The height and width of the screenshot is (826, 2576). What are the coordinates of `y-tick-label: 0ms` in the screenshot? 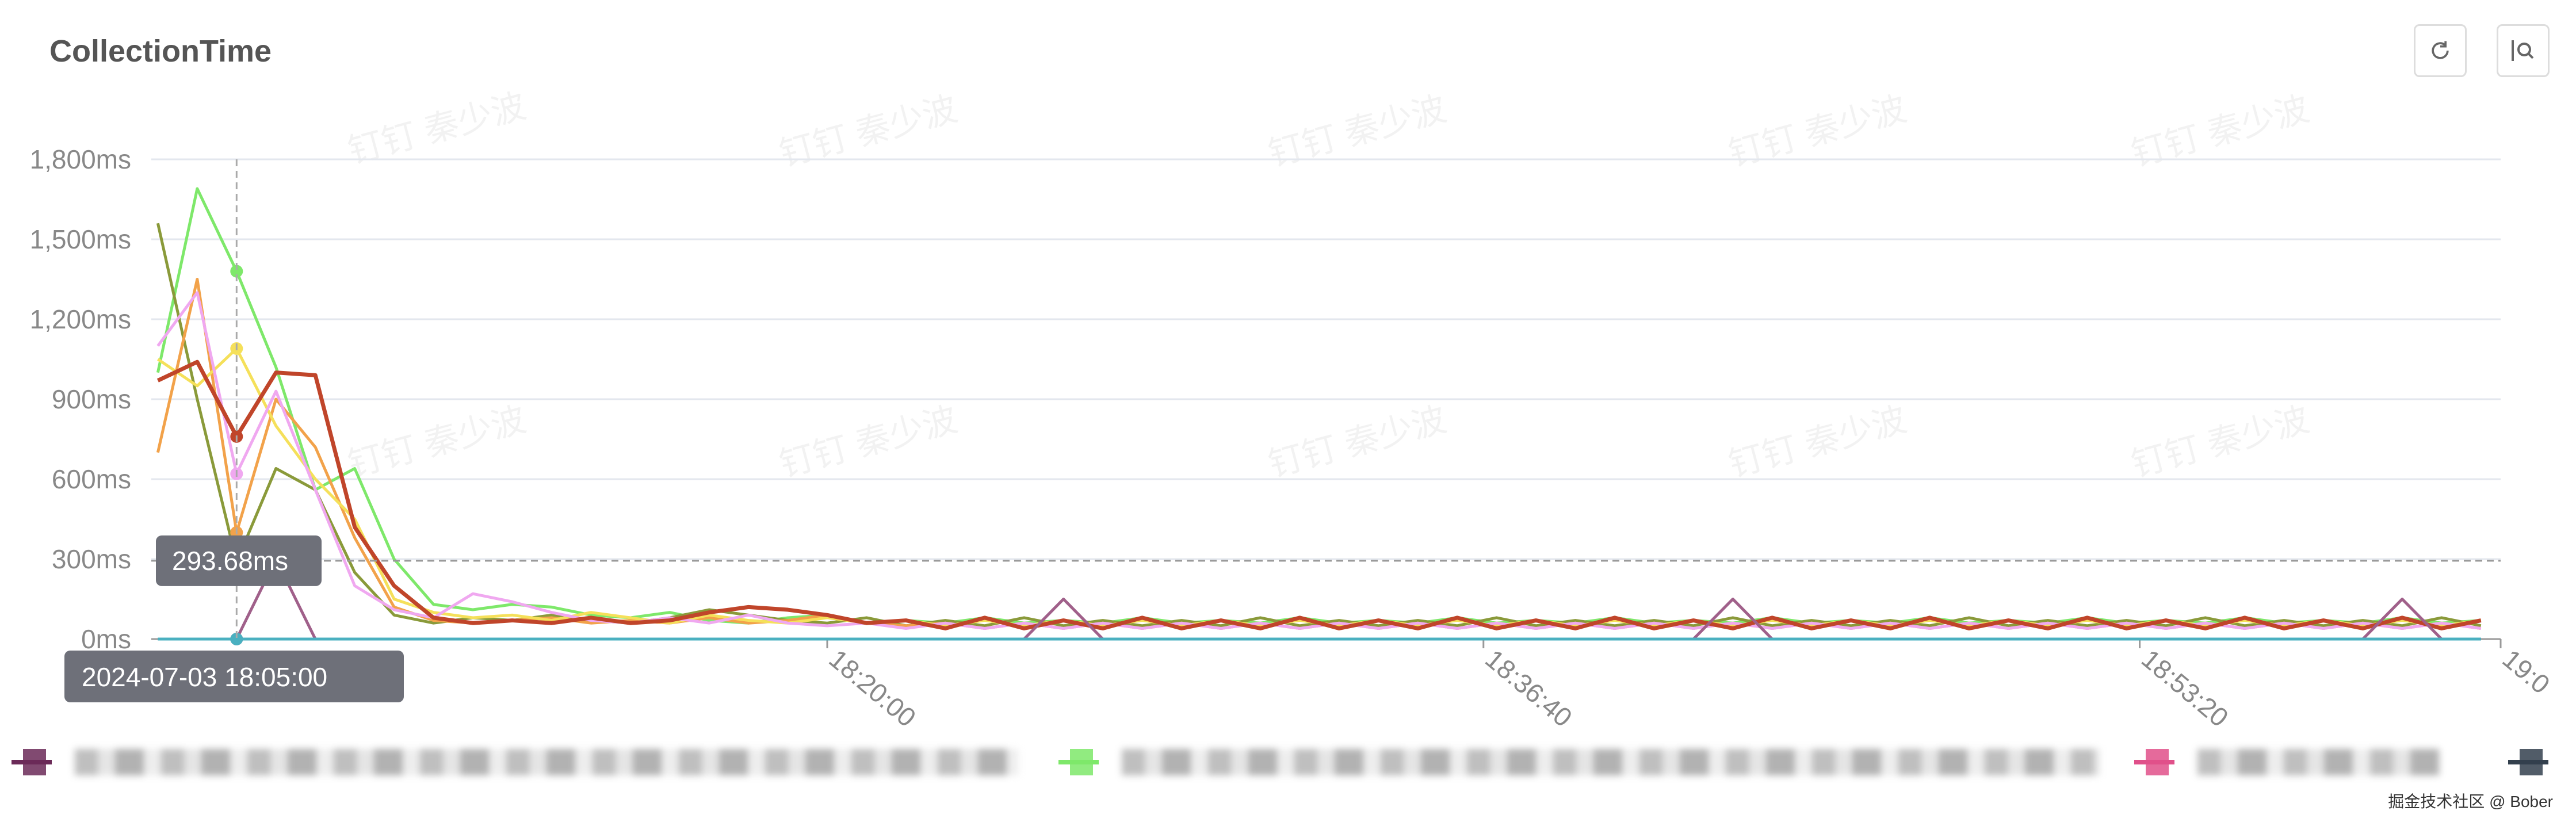 It's located at (106, 639).